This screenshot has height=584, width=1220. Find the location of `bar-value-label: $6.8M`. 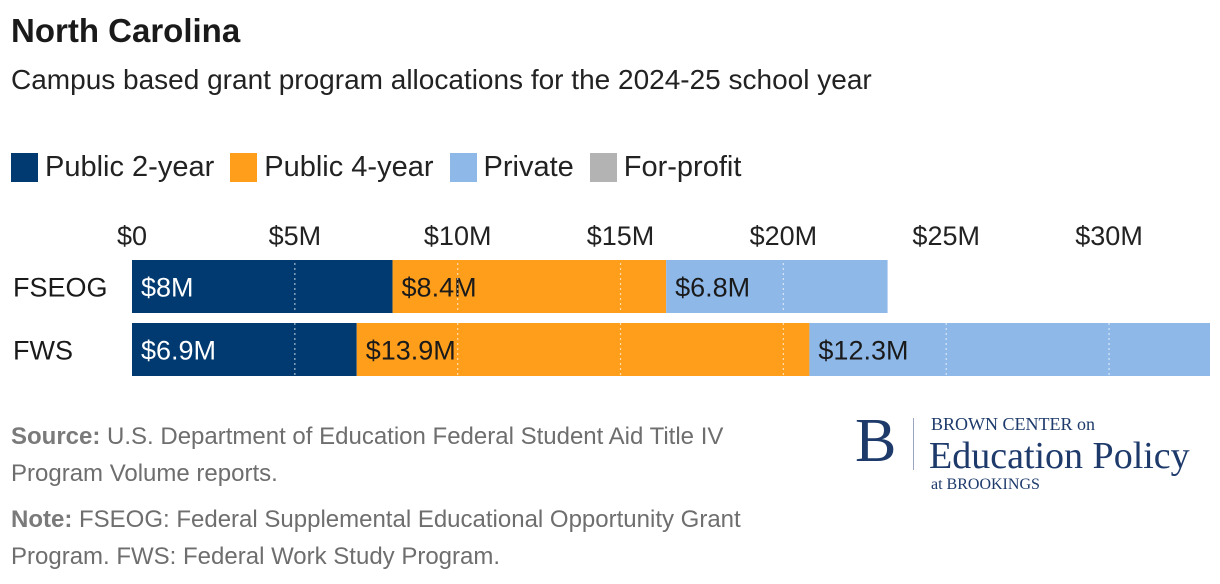

bar-value-label: $6.8M is located at coordinates (712, 288).